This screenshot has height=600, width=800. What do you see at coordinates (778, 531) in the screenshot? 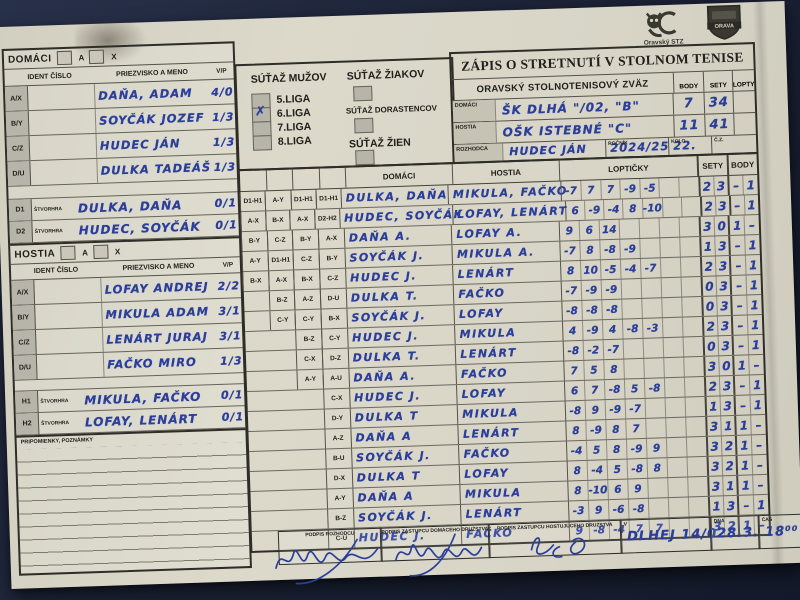
I see `time-box: ČAS 18⁰⁰` at bounding box center [778, 531].